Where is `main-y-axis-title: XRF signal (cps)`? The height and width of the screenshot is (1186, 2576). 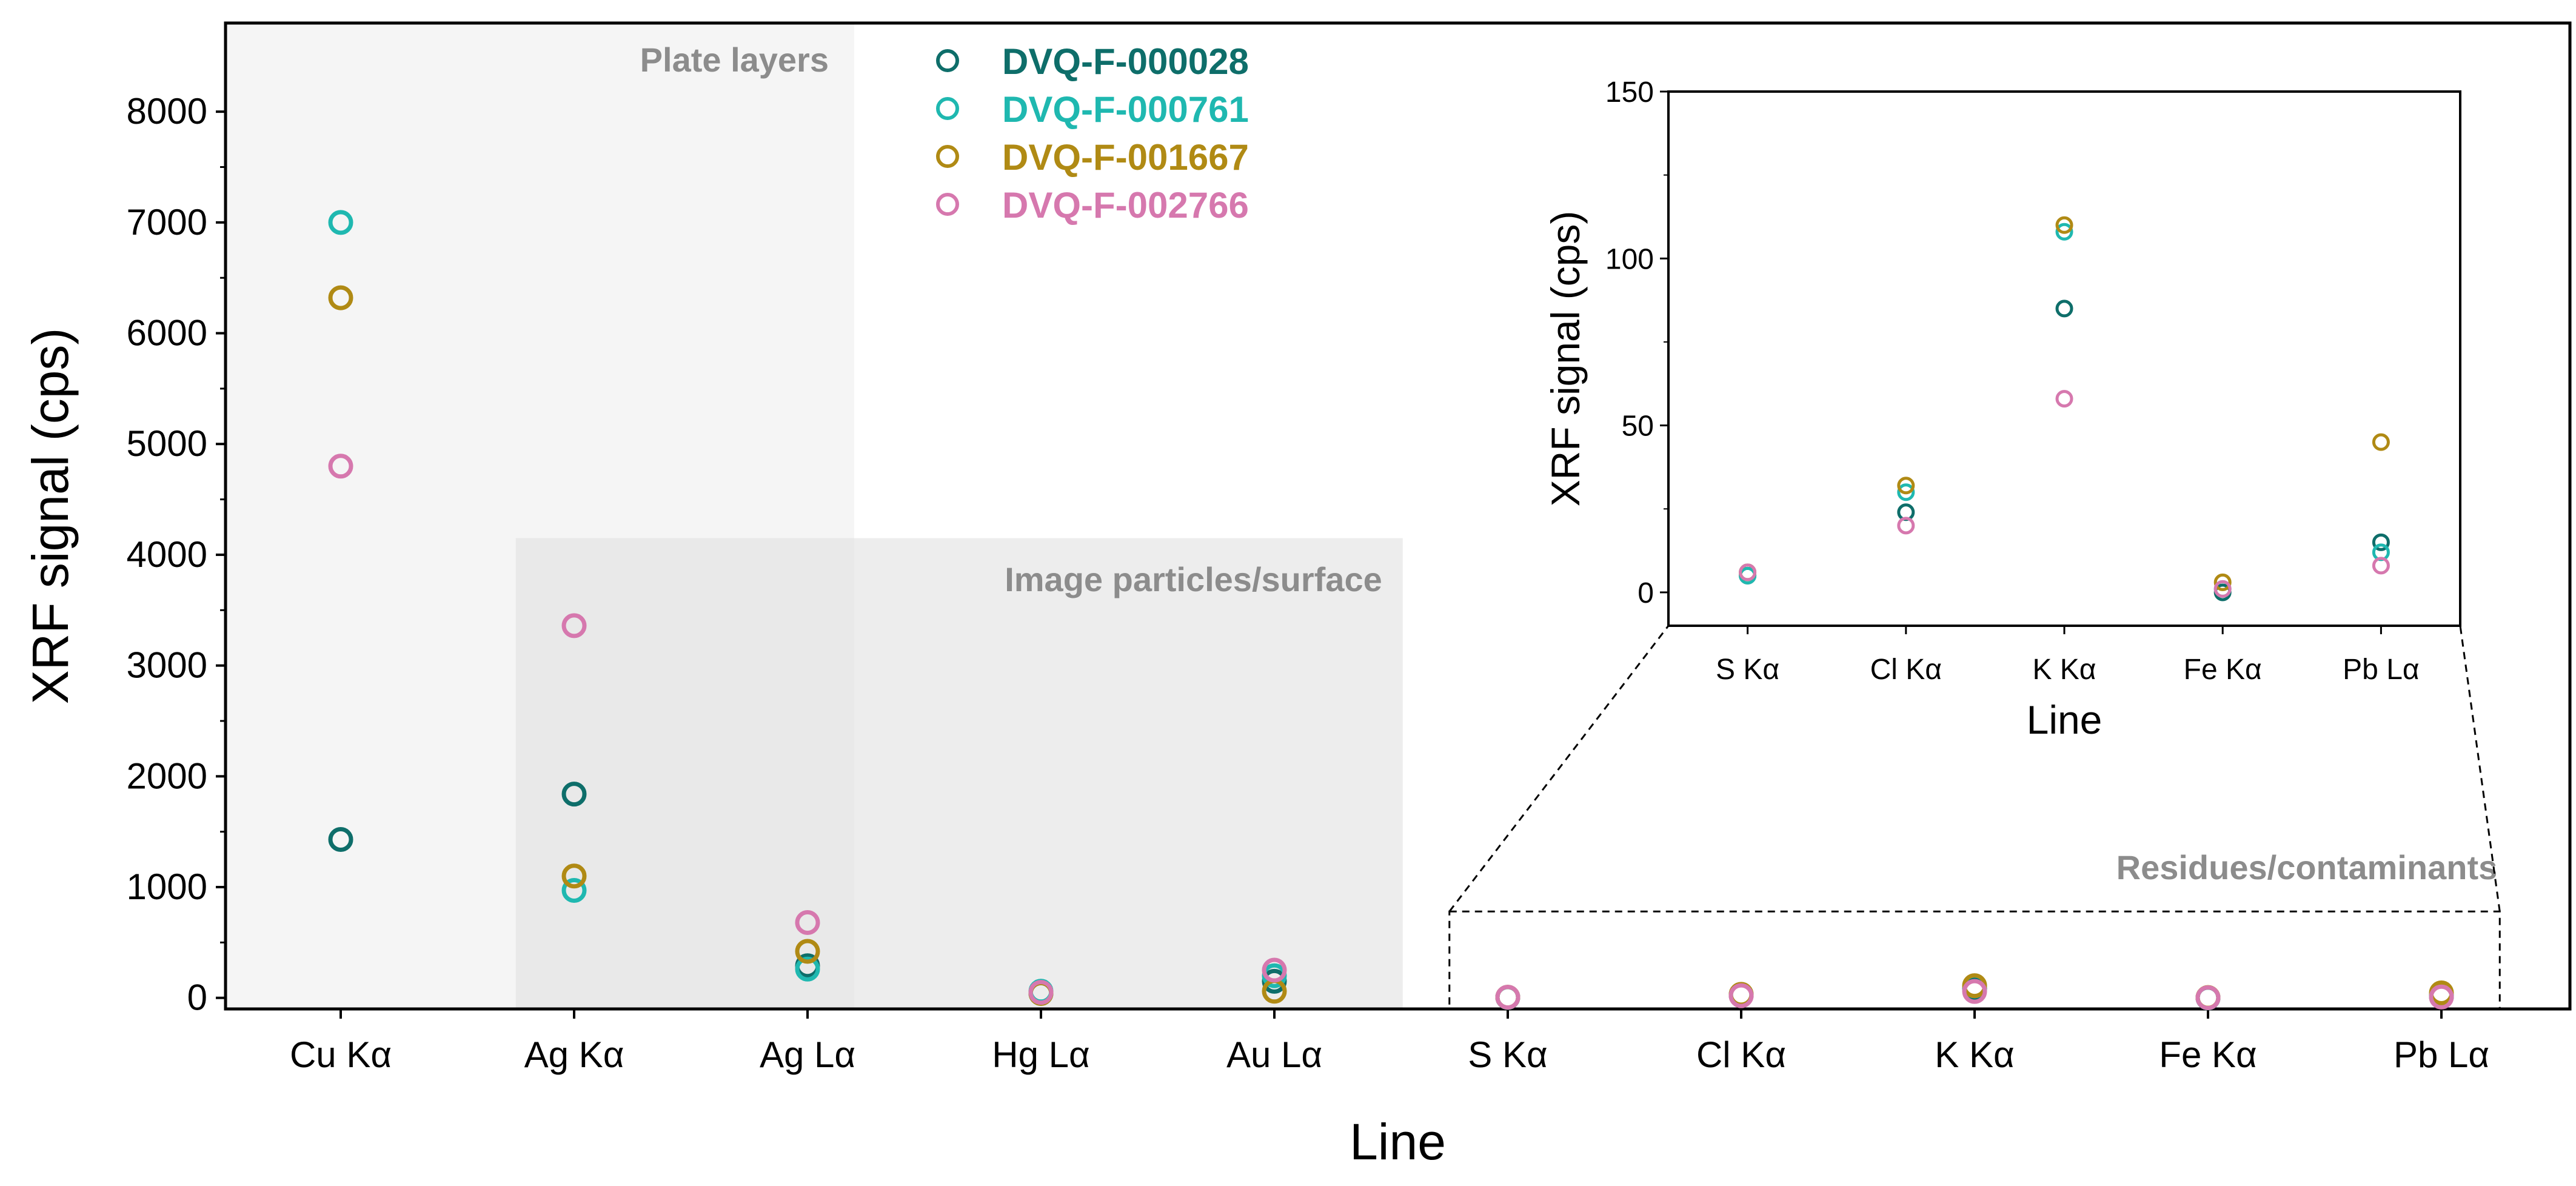 main-y-axis-title: XRF signal (cps) is located at coordinates (50, 516).